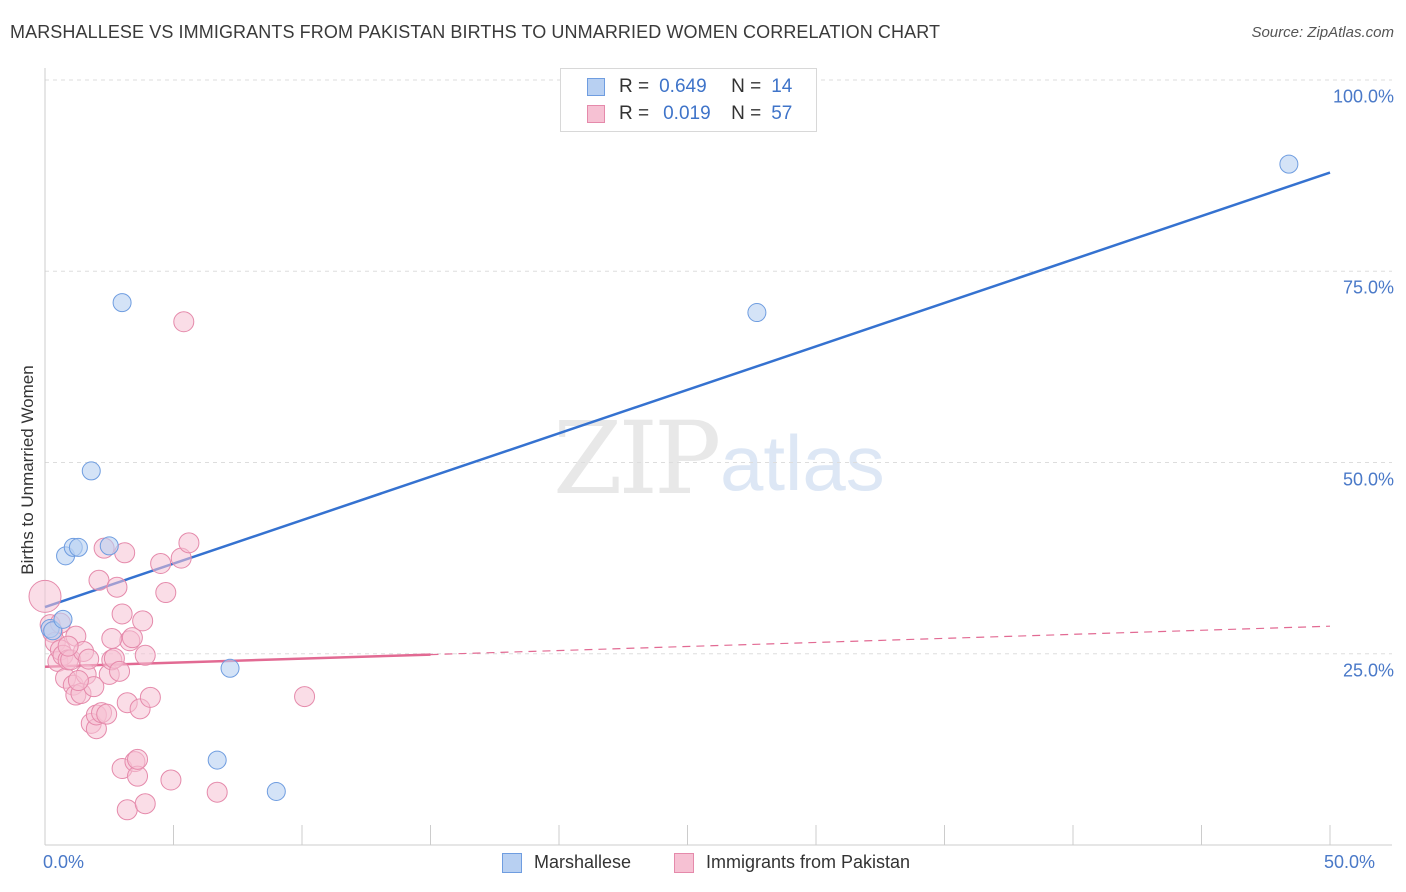 The image size is (1406, 892). Describe the element at coordinates (880, 640) in the screenshot. I see `pakistan-trend-line-dashed` at that location.